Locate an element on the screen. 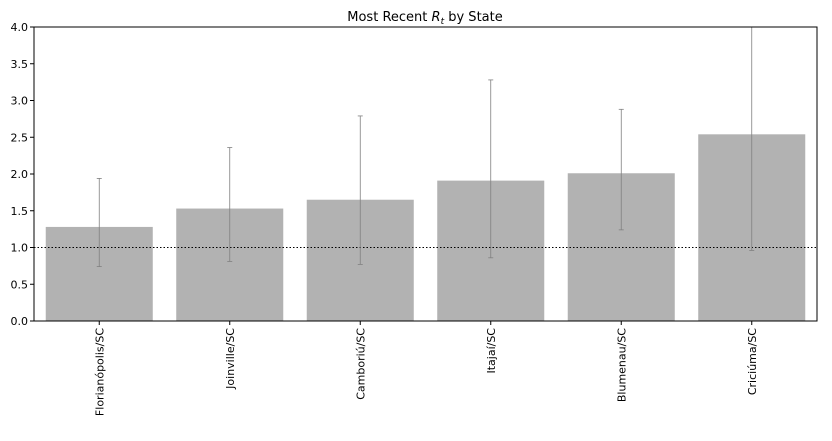 The image size is (832, 441). y-tick-label: 1.5 is located at coordinates (20, 211).